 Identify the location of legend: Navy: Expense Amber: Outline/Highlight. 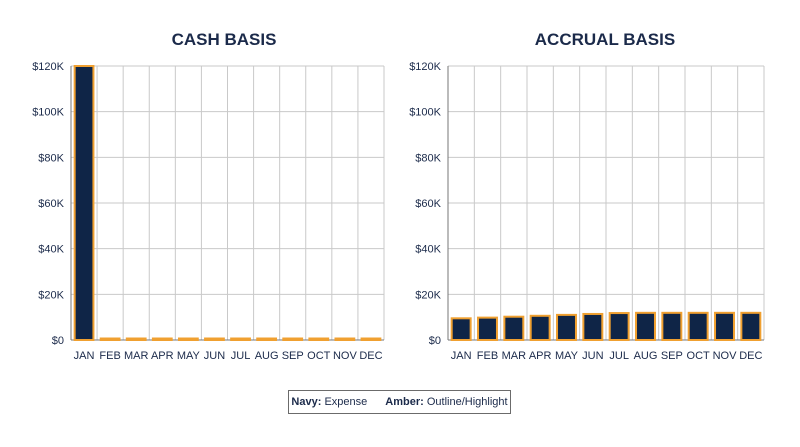
(399, 402).